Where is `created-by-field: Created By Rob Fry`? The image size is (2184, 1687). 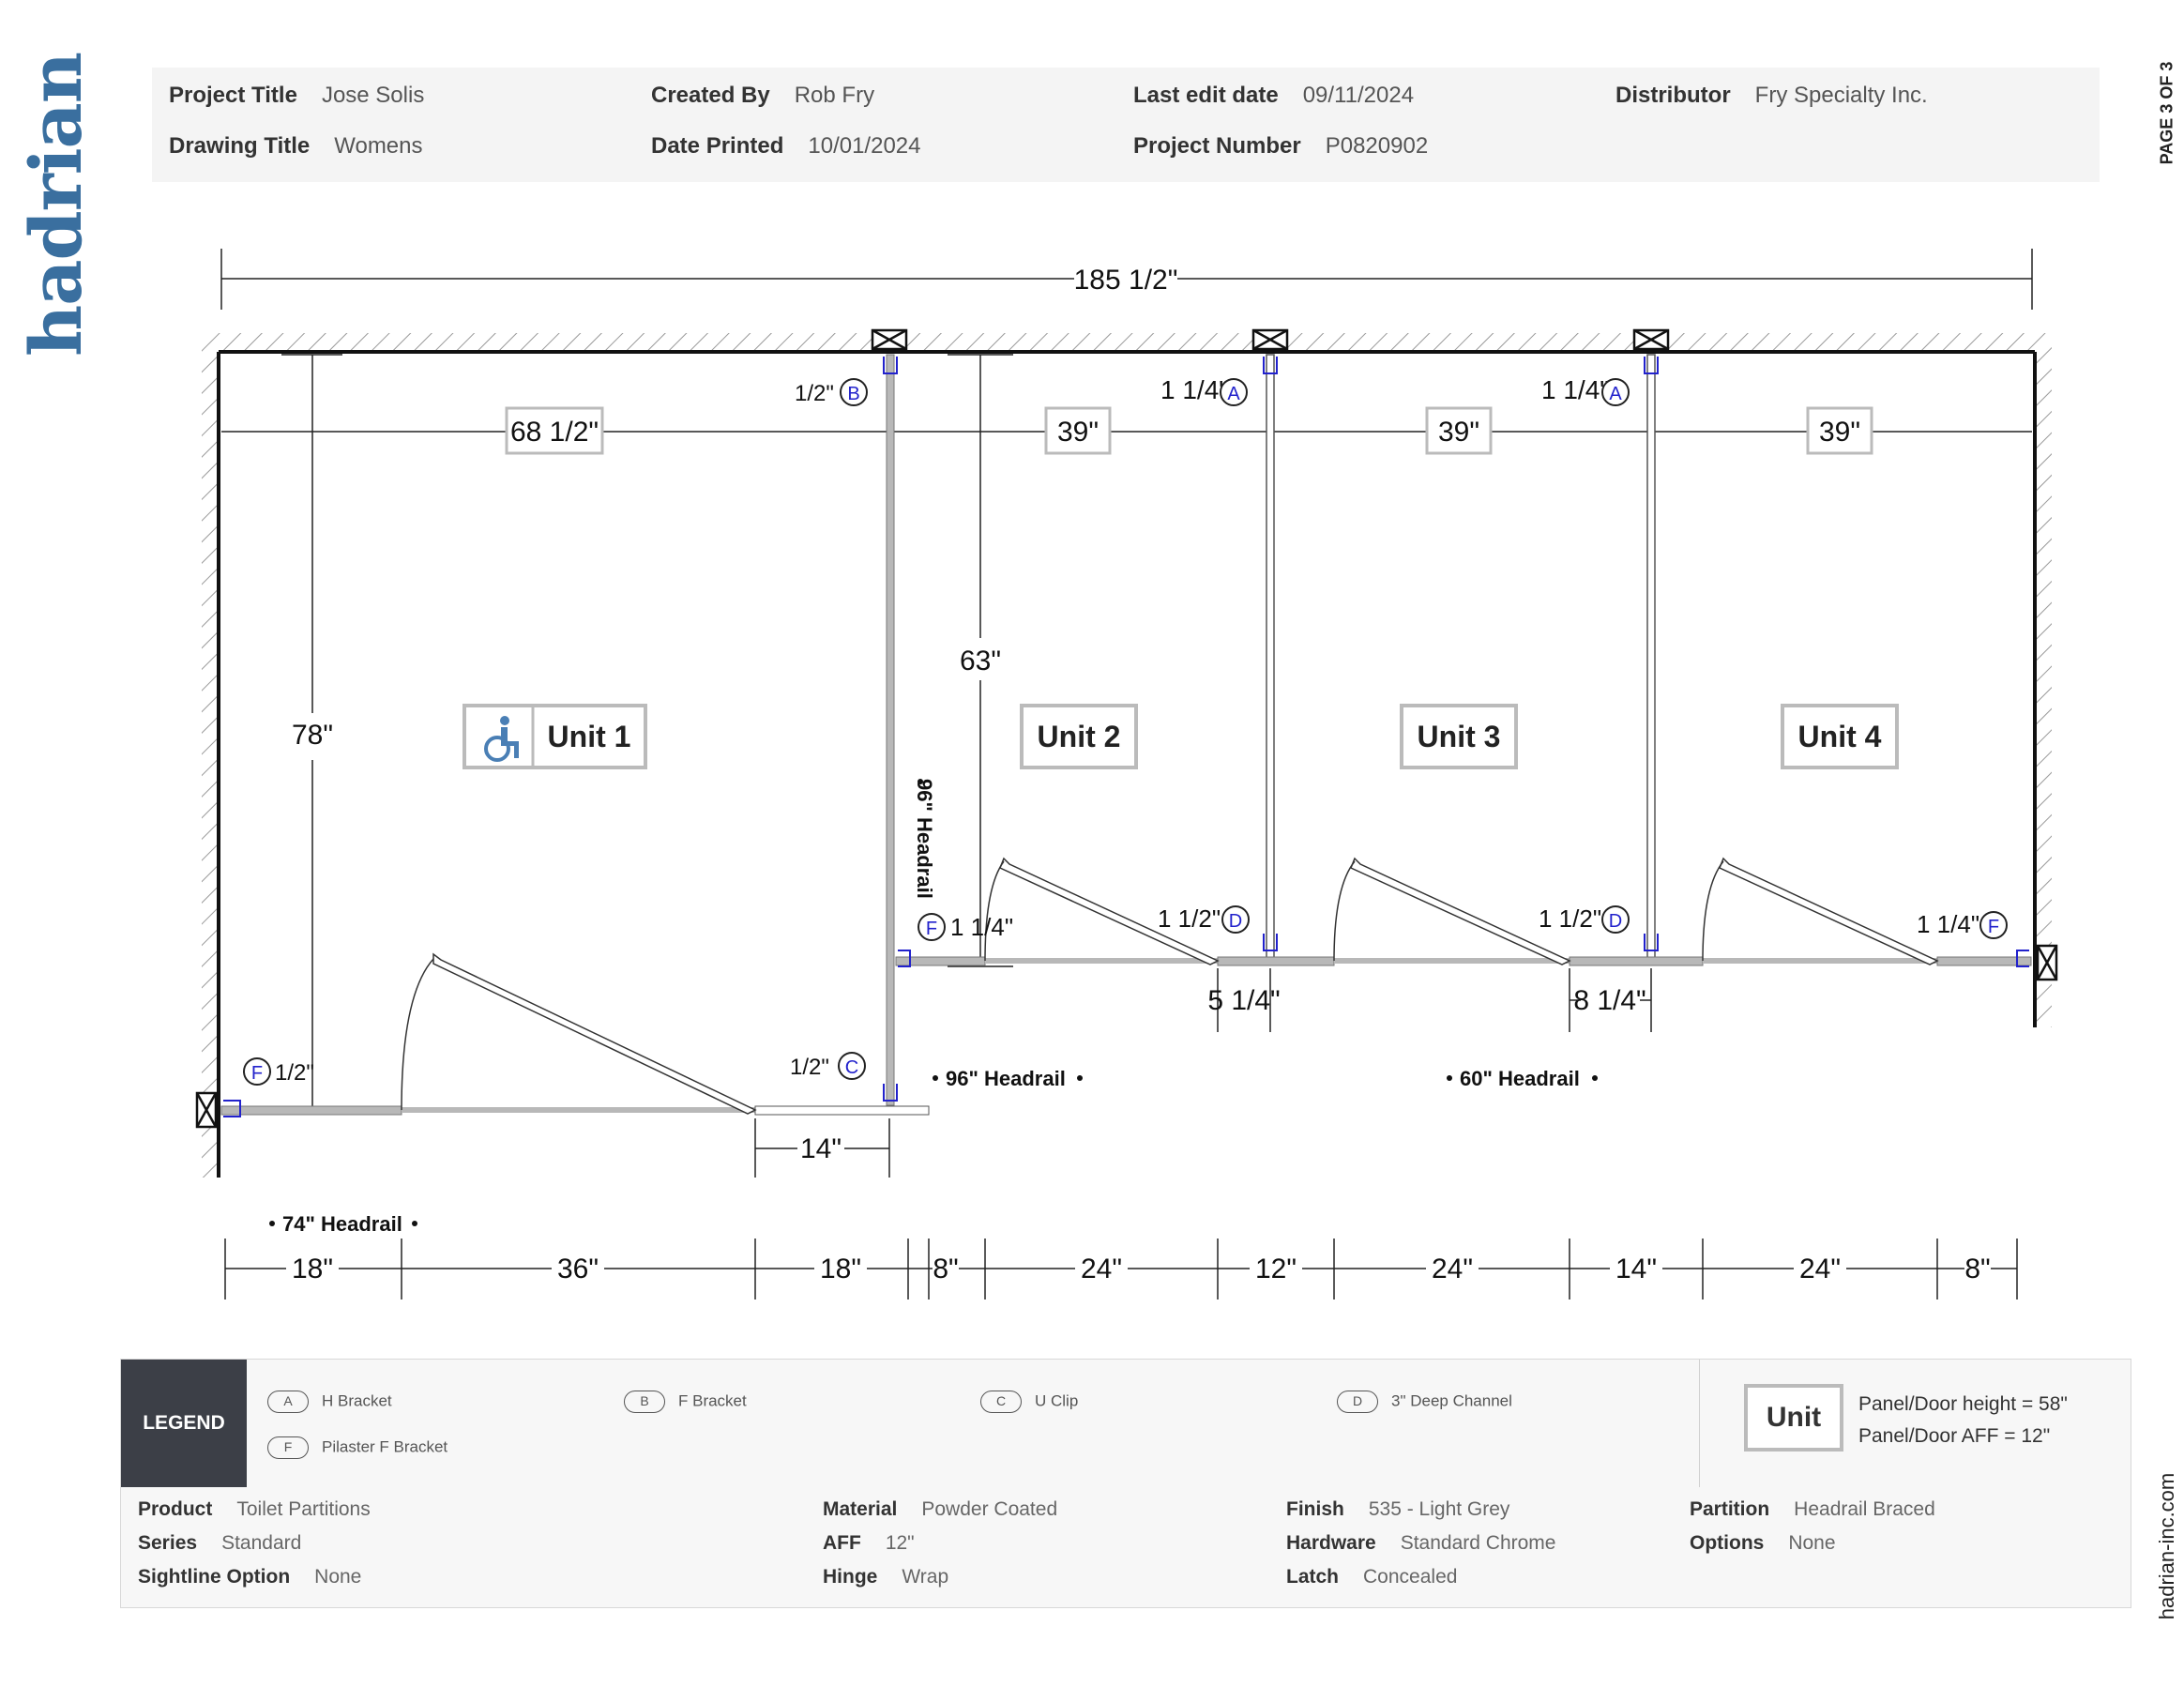 created-by-field: Created By Rob Fry is located at coordinates (763, 95).